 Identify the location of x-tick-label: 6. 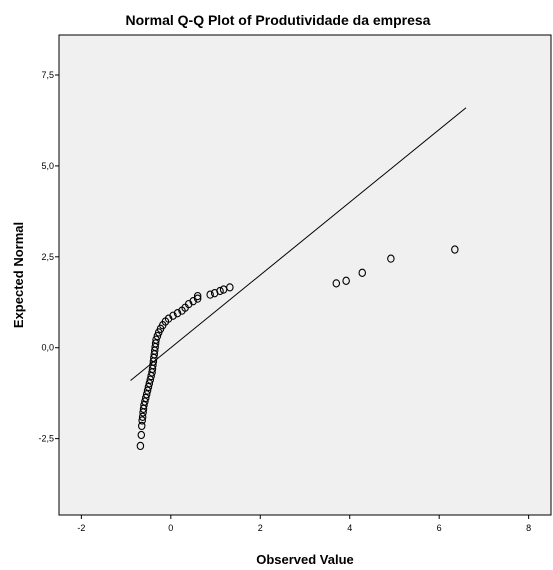
(439, 528).